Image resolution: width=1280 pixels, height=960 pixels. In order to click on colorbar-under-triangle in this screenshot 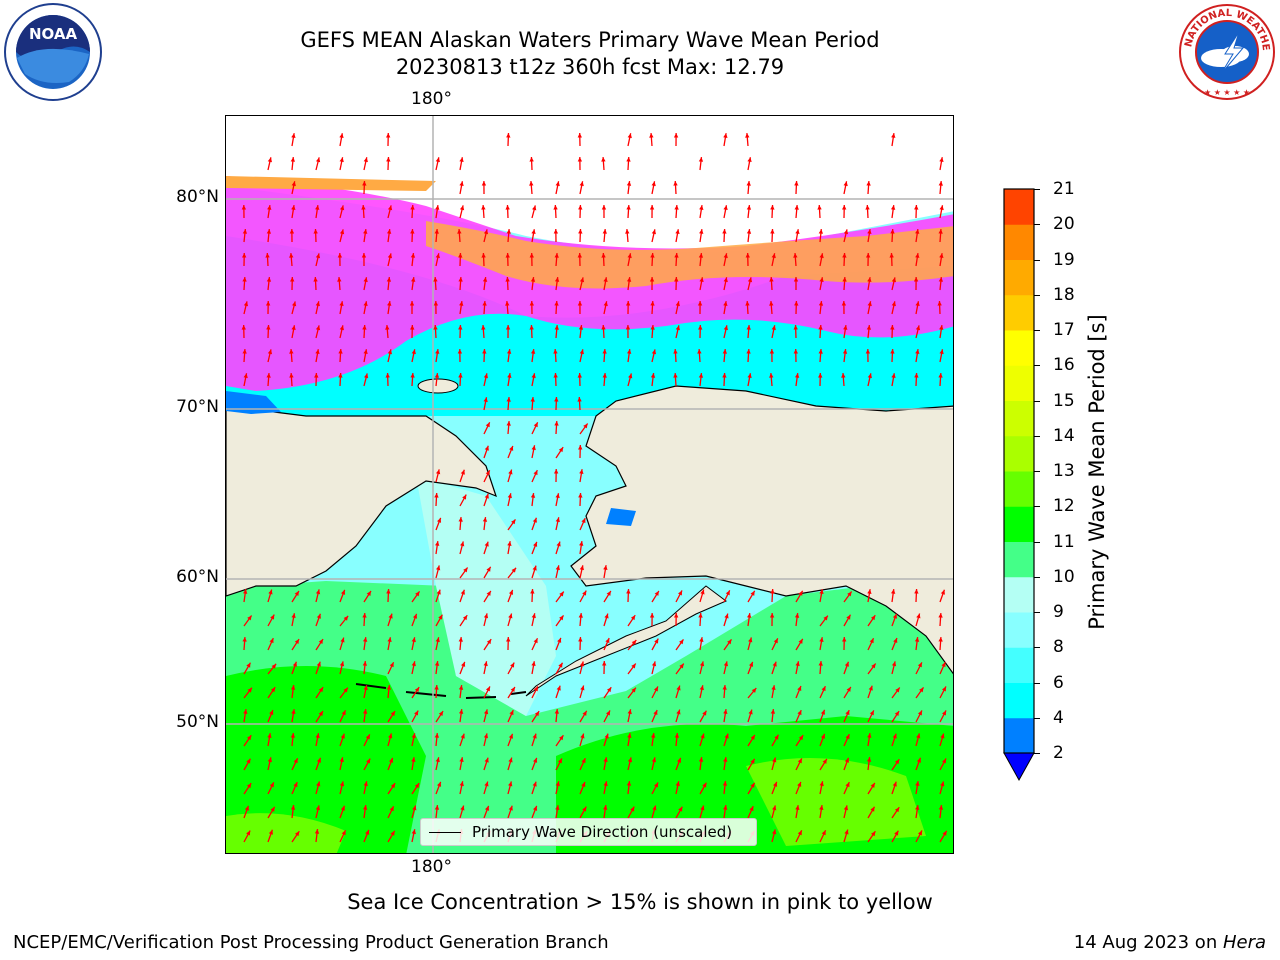, I will do `click(1019, 766)`.